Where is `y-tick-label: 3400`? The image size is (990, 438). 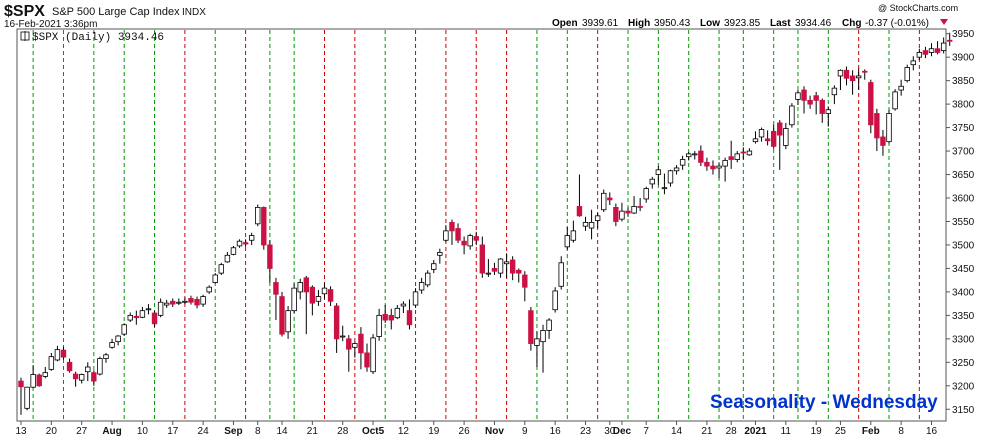
y-tick-label: 3400 is located at coordinates (963, 292).